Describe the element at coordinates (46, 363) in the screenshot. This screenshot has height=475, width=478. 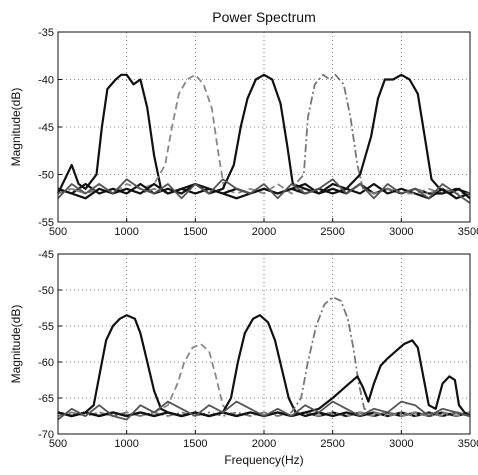
I see `y-tick-label: -60` at that location.